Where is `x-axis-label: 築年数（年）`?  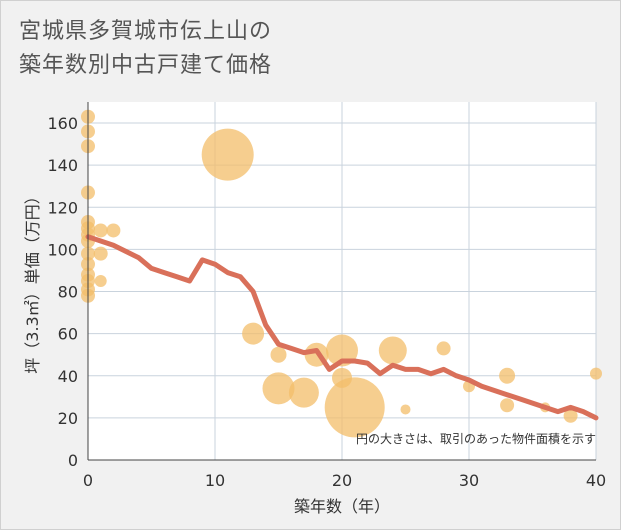 x-axis-label: 築年数（年） is located at coordinates (342, 506).